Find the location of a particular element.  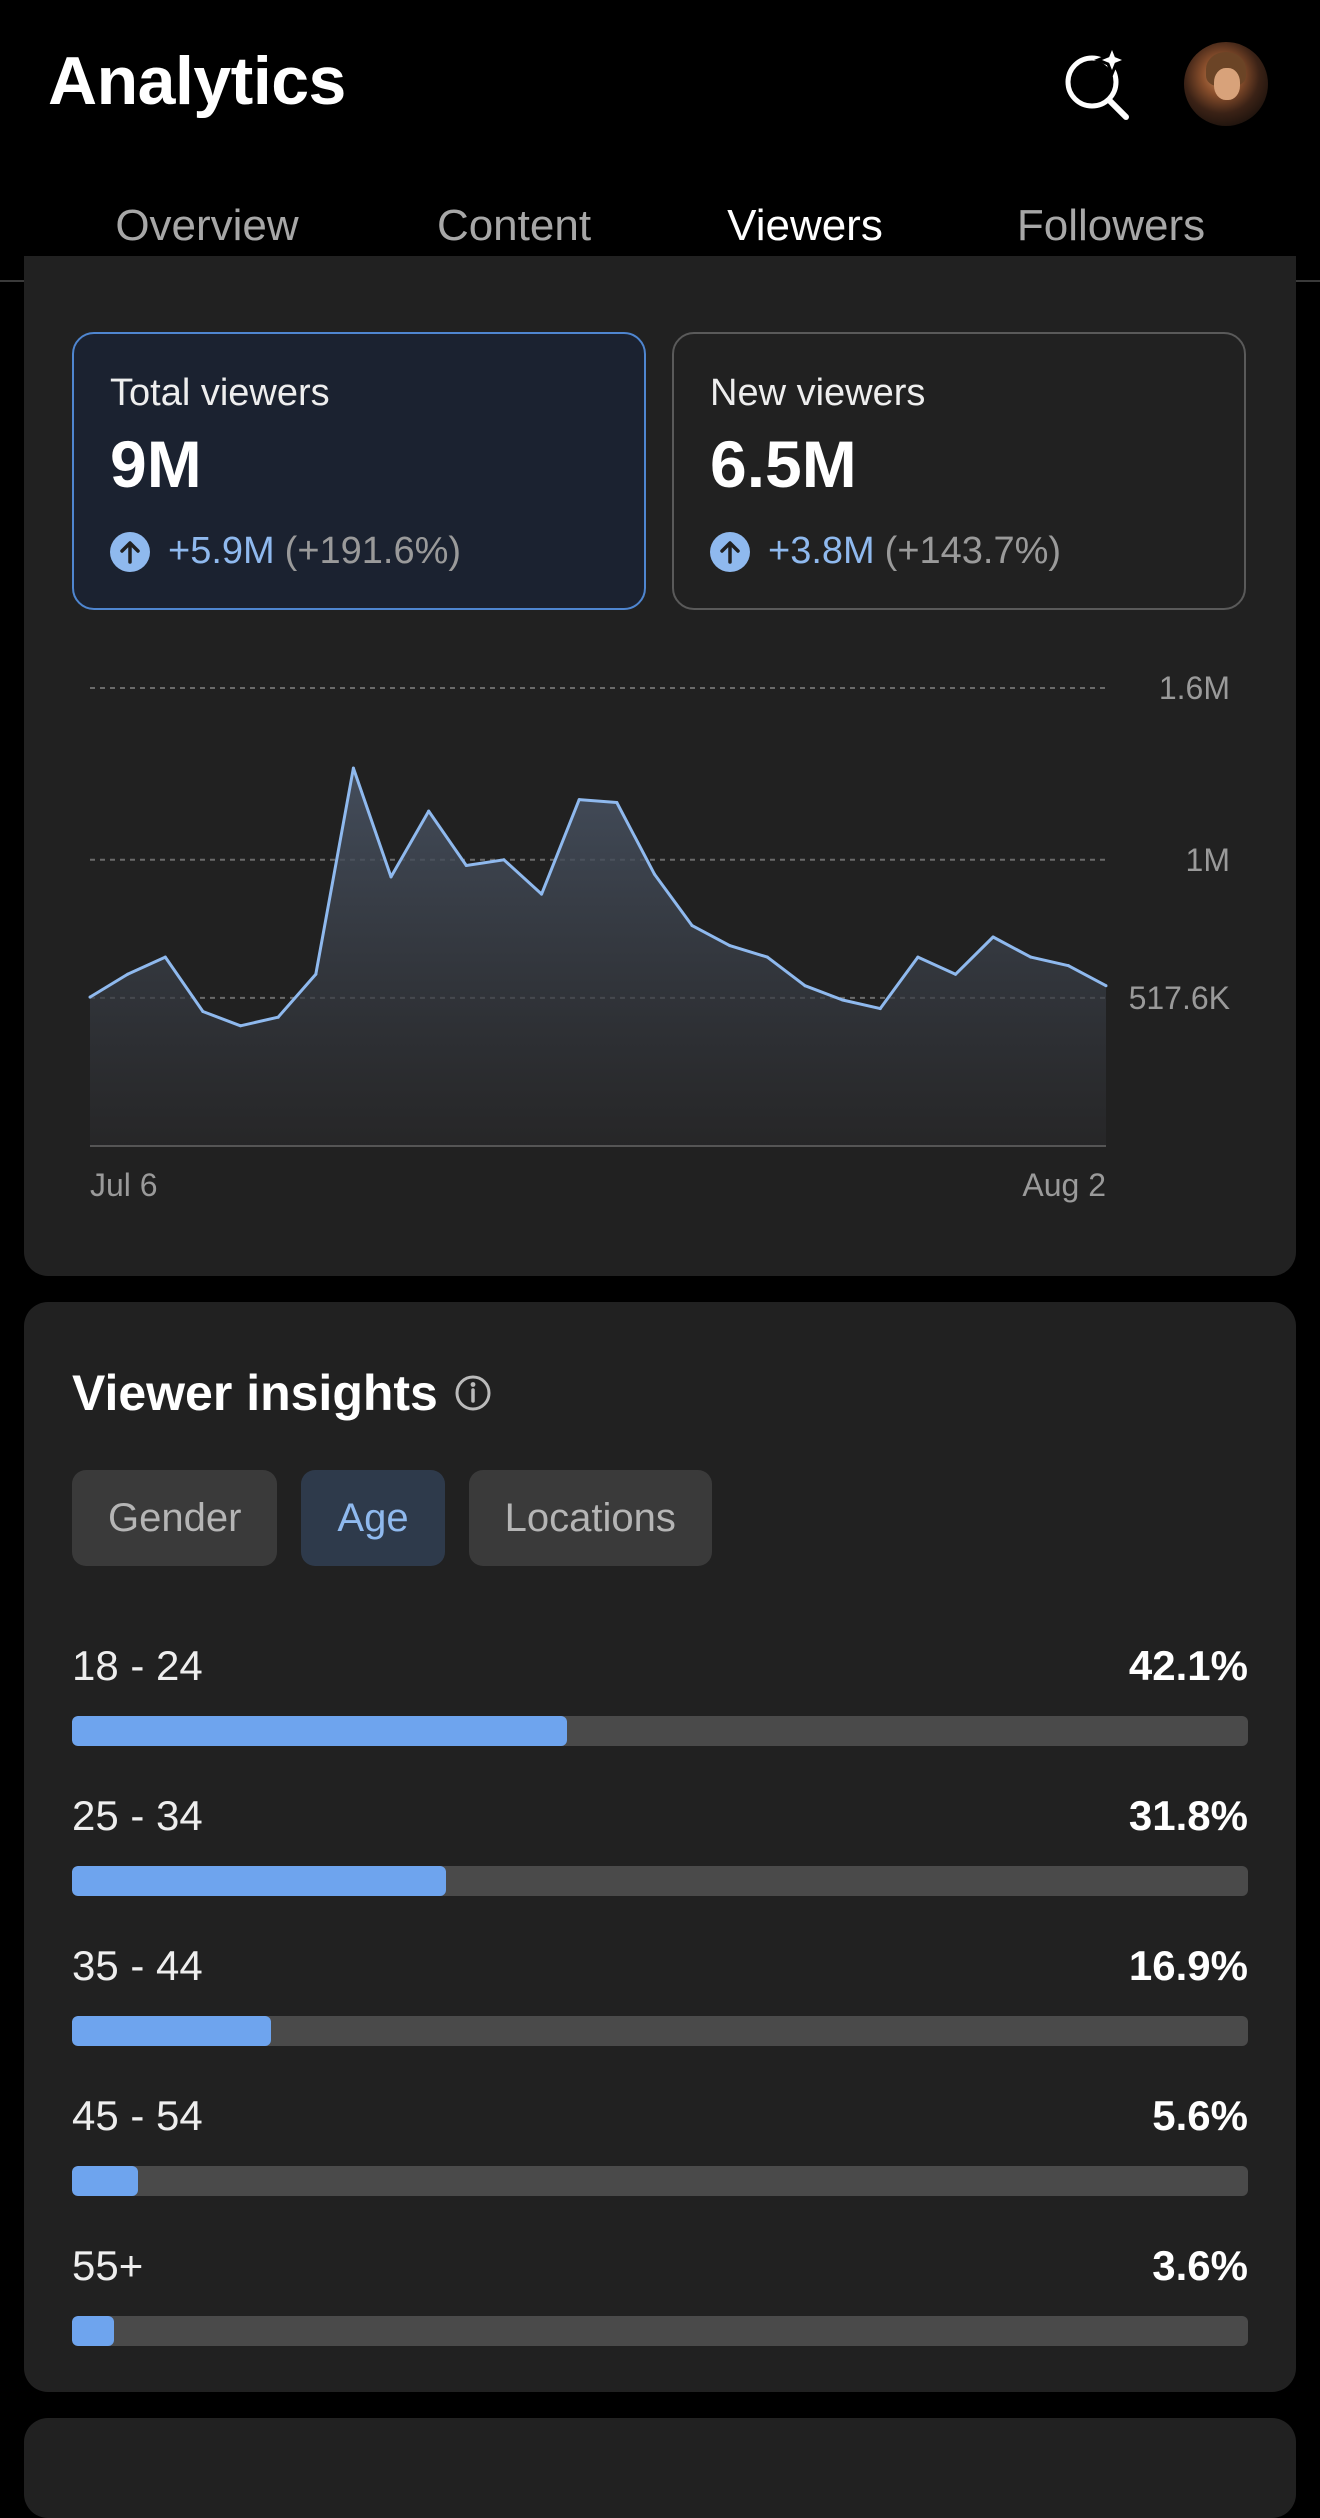

new-viewers-change: +3.8M (+143.7%) is located at coordinates (885, 551).